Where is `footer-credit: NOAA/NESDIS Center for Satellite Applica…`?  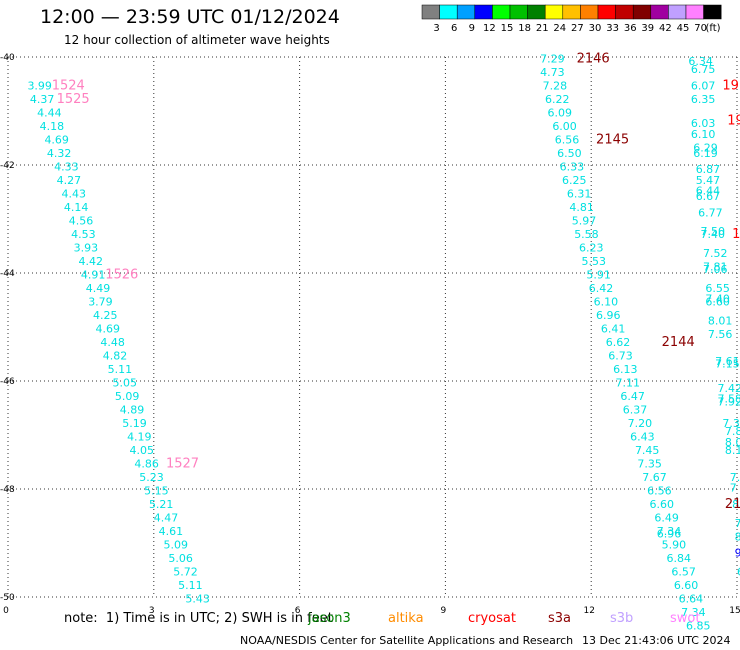 footer-credit: NOAA/NESDIS Center for Satellite Applica… is located at coordinates (407, 640).